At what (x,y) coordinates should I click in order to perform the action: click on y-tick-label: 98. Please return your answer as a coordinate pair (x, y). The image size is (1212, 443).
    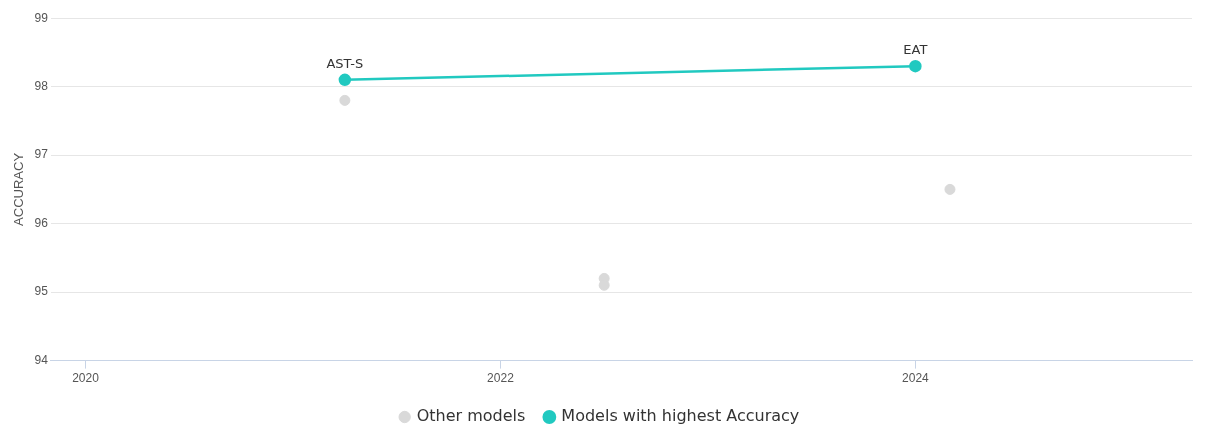
    Looking at the image, I should click on (41, 85).